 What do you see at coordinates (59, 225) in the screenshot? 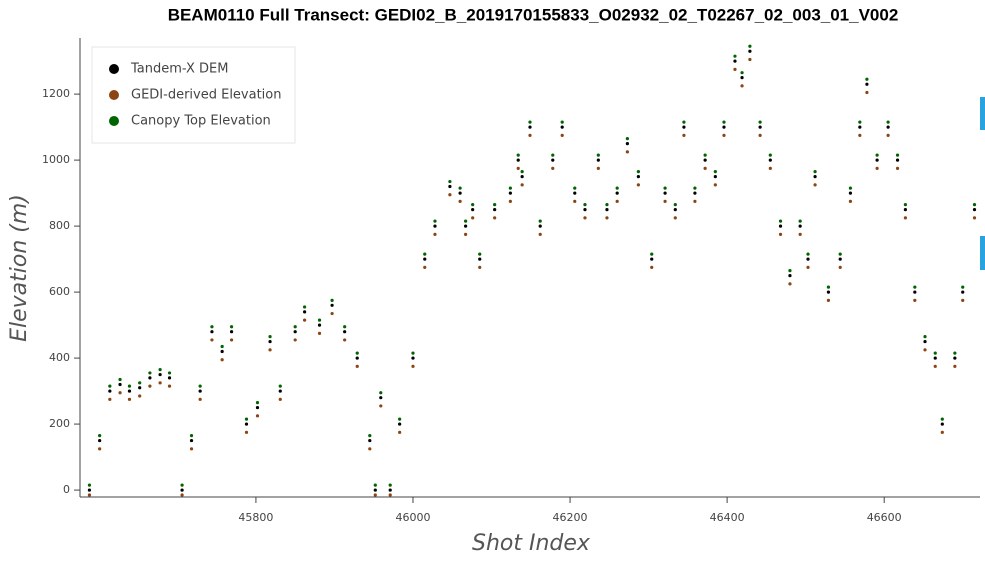
I see `y-tick-label: 800` at bounding box center [59, 225].